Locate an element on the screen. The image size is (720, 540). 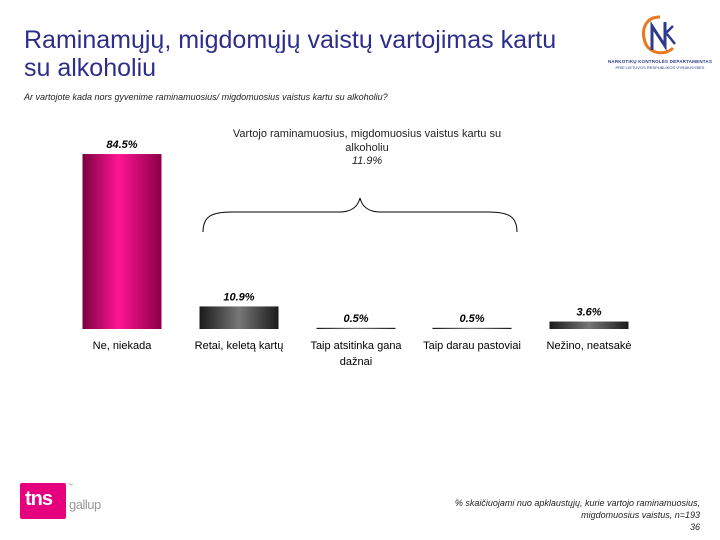
data-label-3: 0.5% is located at coordinates (355, 319).